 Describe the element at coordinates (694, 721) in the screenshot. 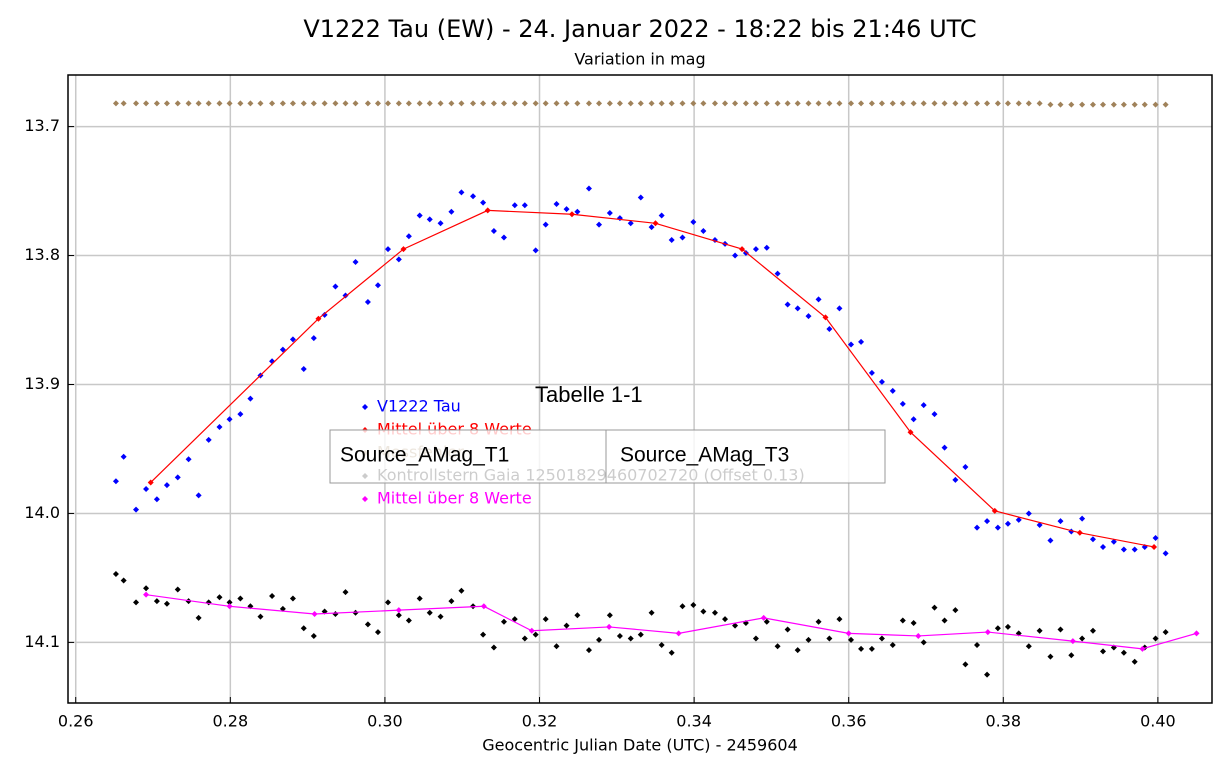

I see `x-tick-label: 0.34` at that location.